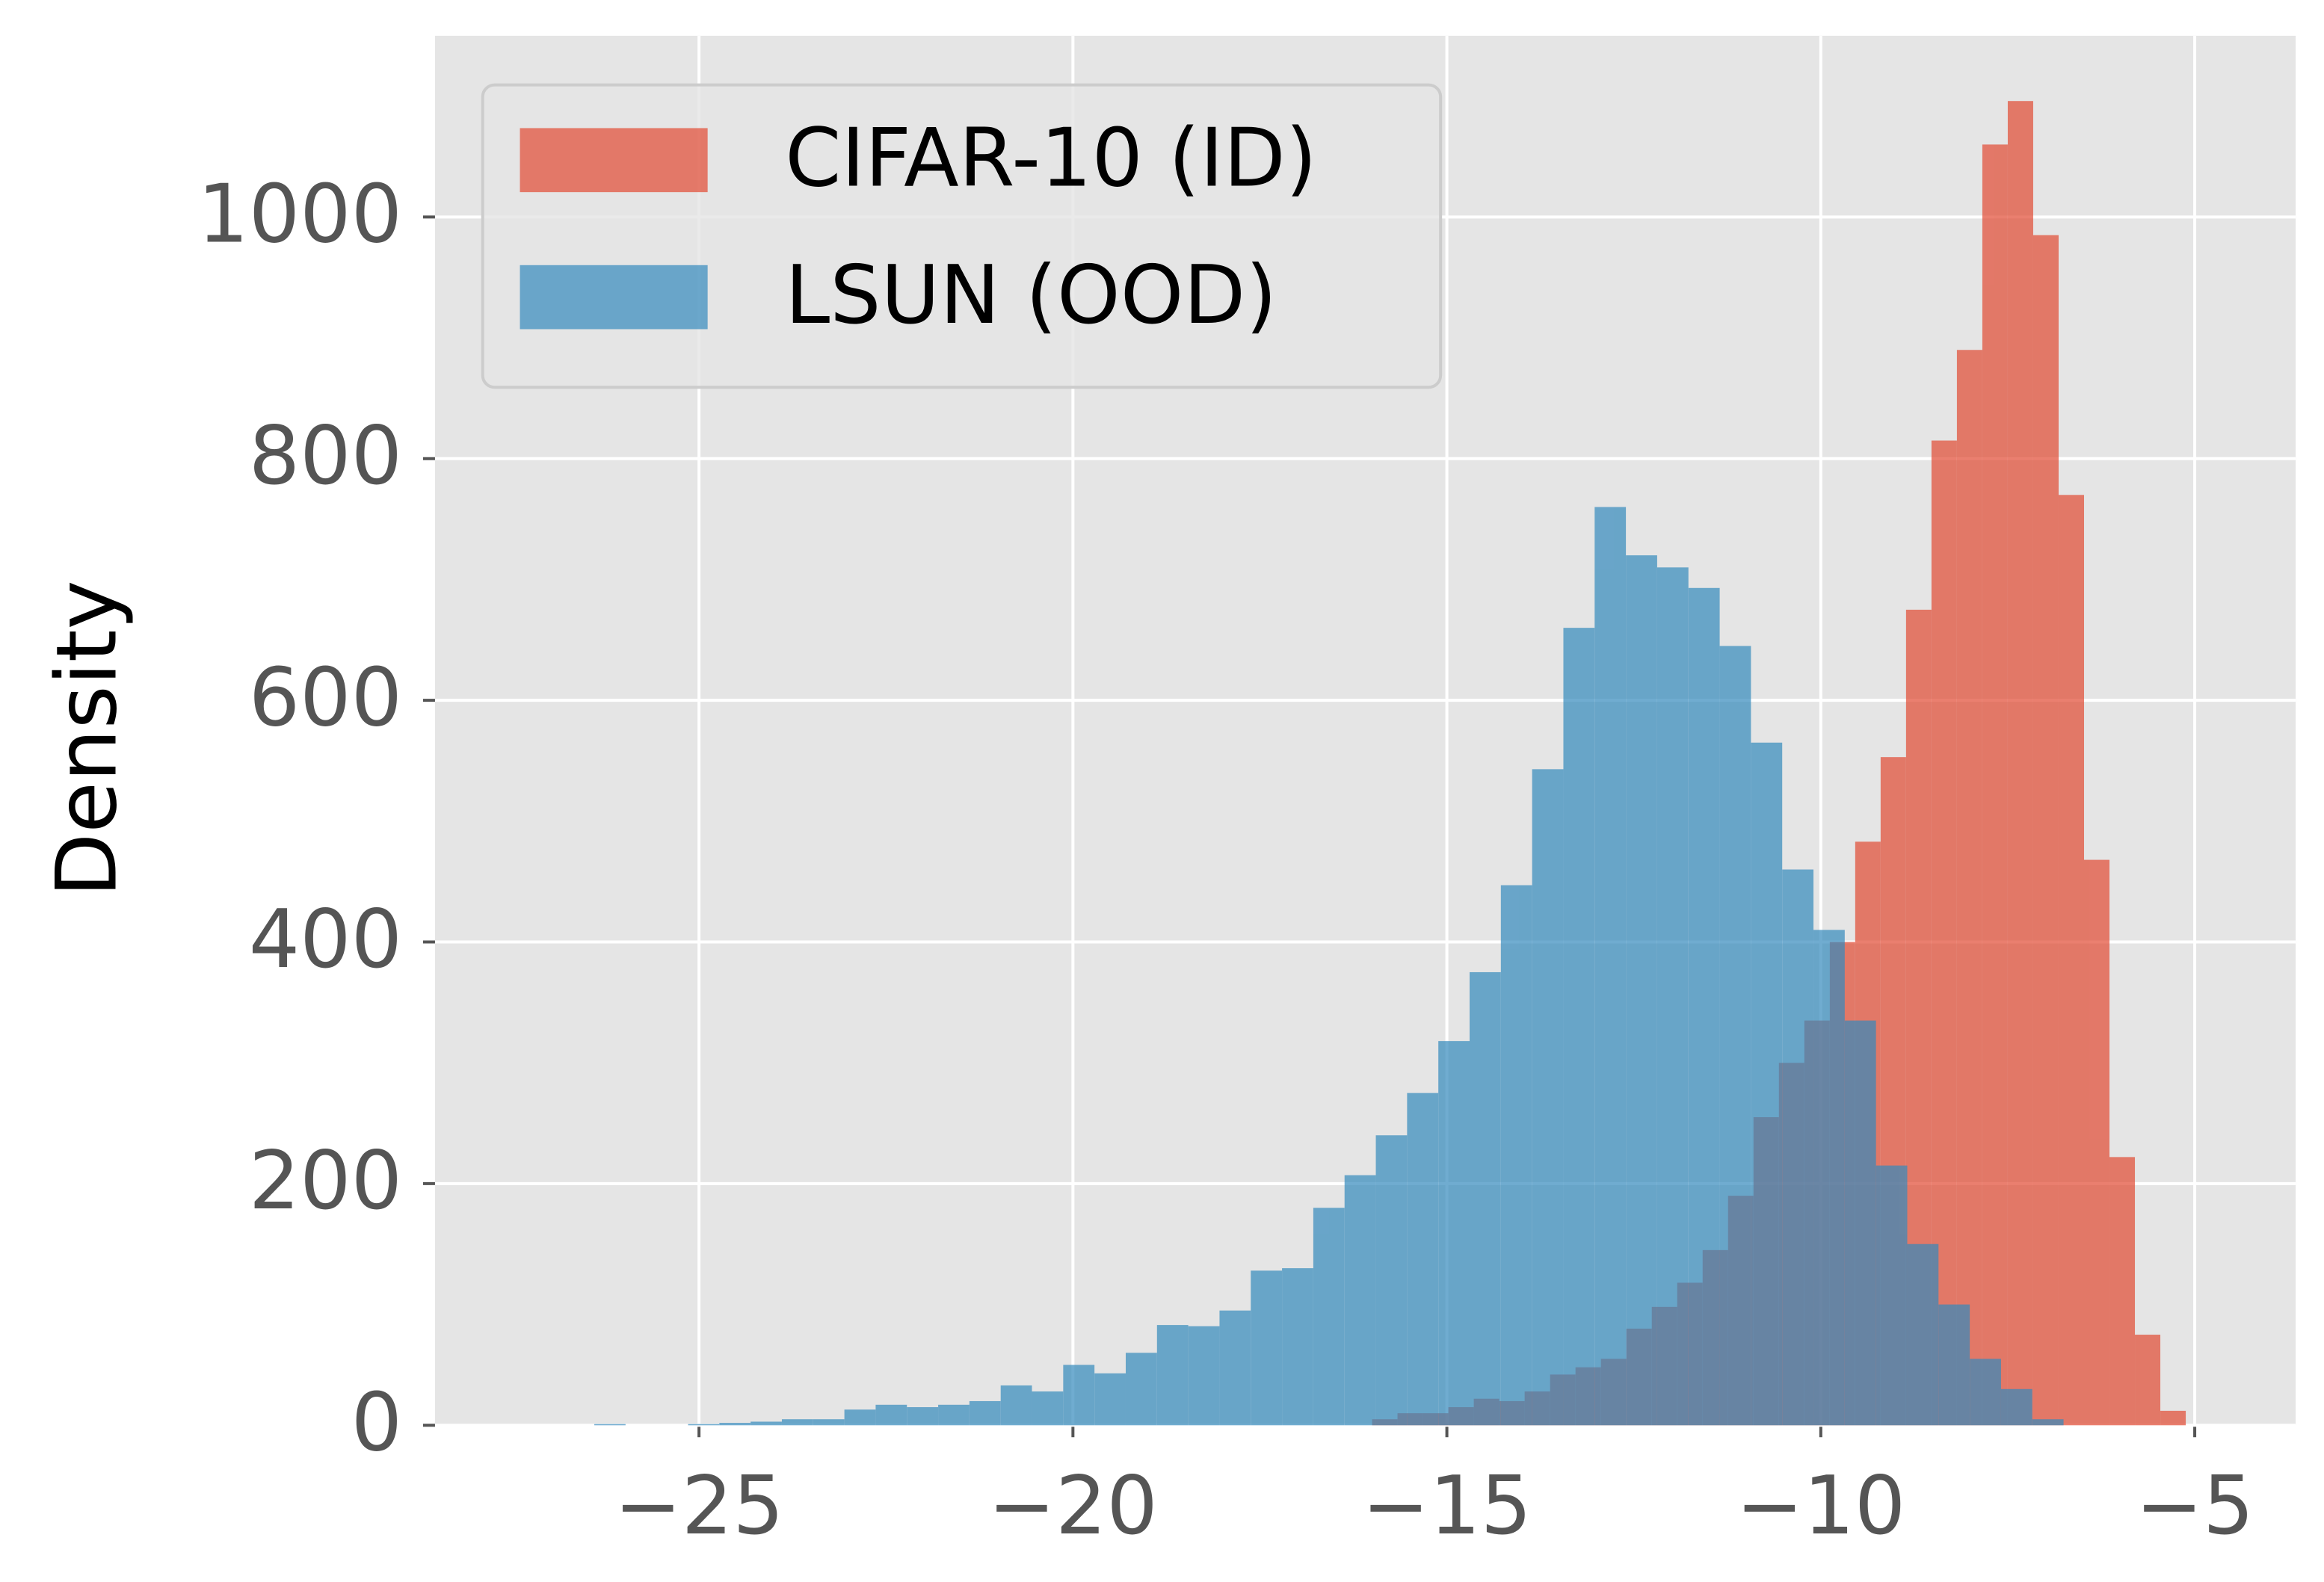 The height and width of the screenshot is (1582, 2324). I want to click on legend-box, so click(962, 236).